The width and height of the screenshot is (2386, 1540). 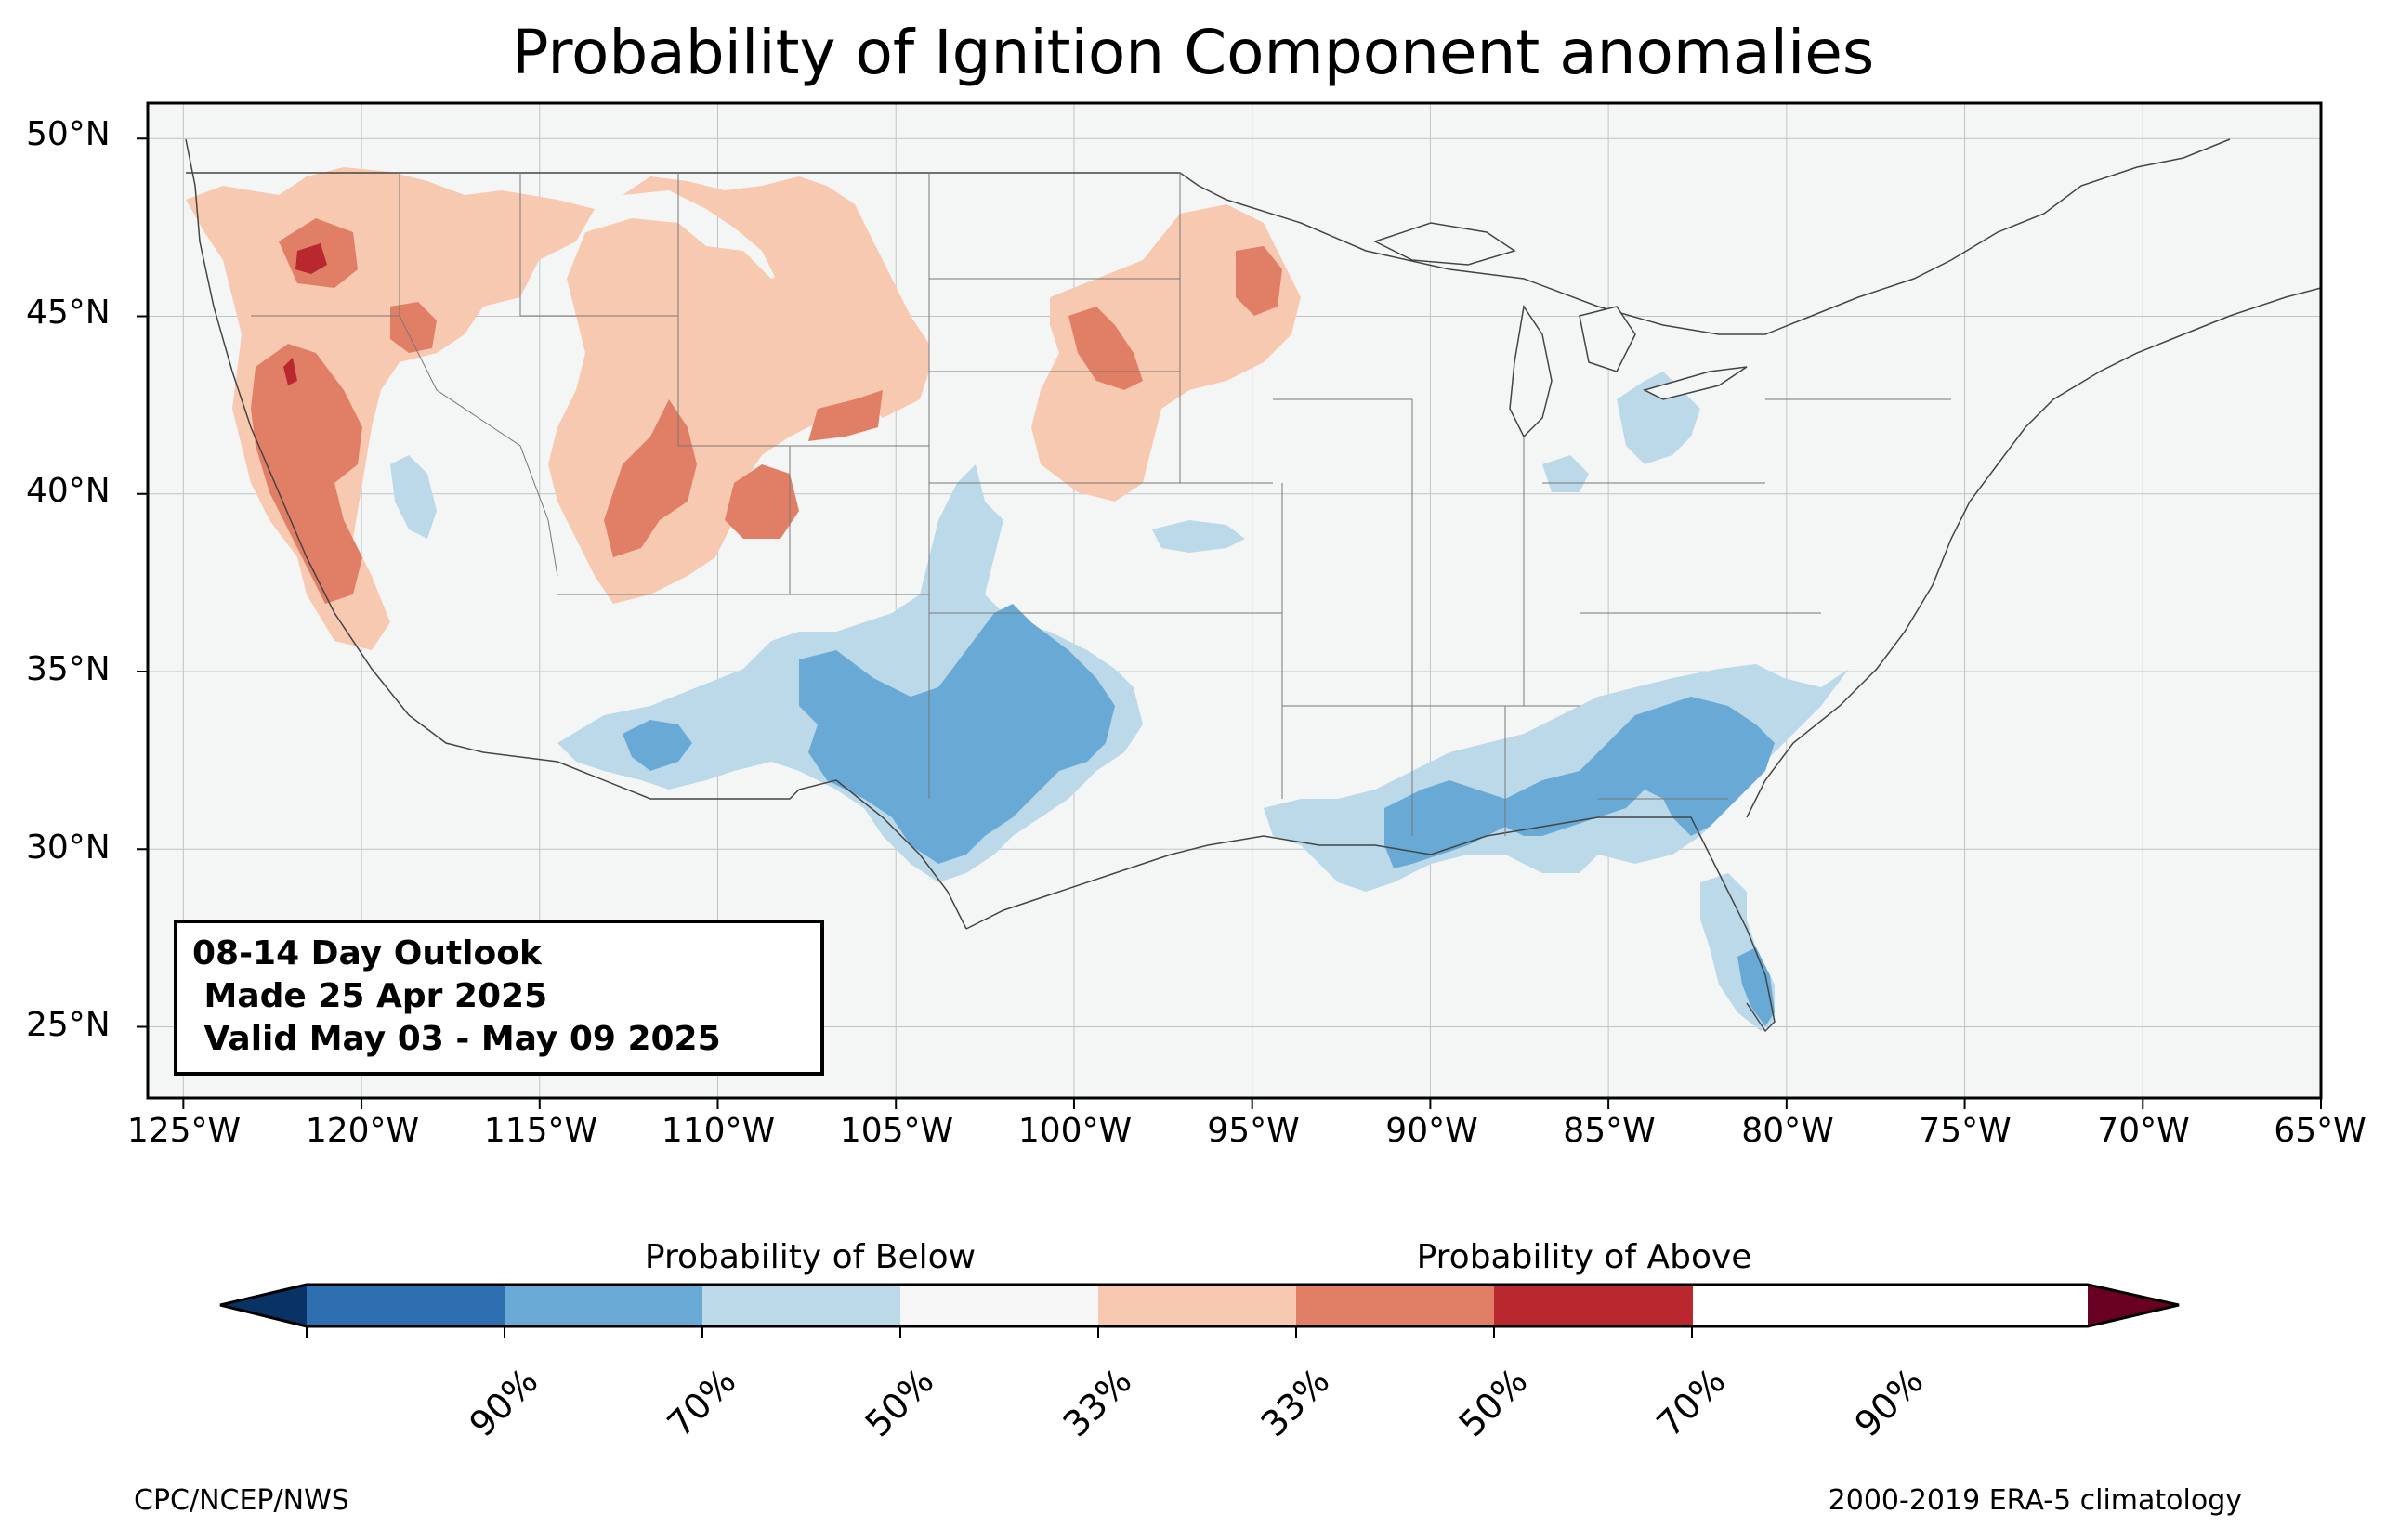 What do you see at coordinates (142, 582) in the screenshot?
I see `latitude-ticks` at bounding box center [142, 582].